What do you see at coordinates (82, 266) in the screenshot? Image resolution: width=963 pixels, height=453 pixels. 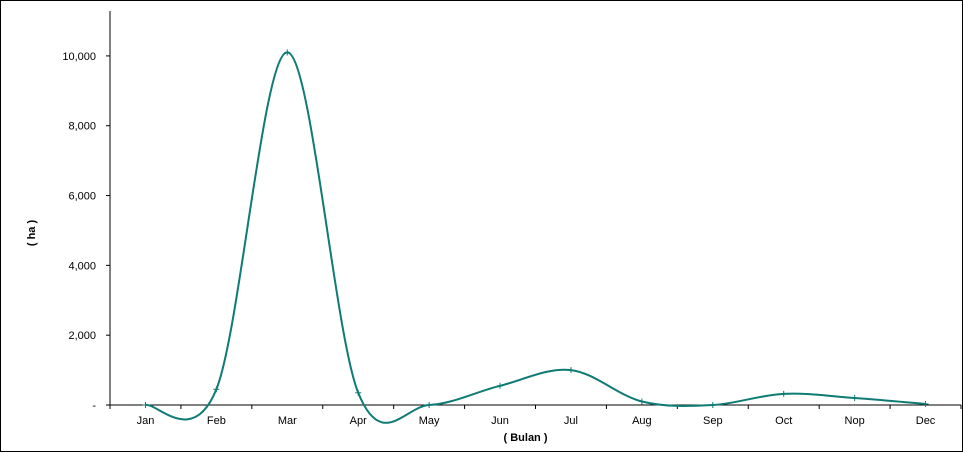 I see `y-tick-label: 4,000` at bounding box center [82, 266].